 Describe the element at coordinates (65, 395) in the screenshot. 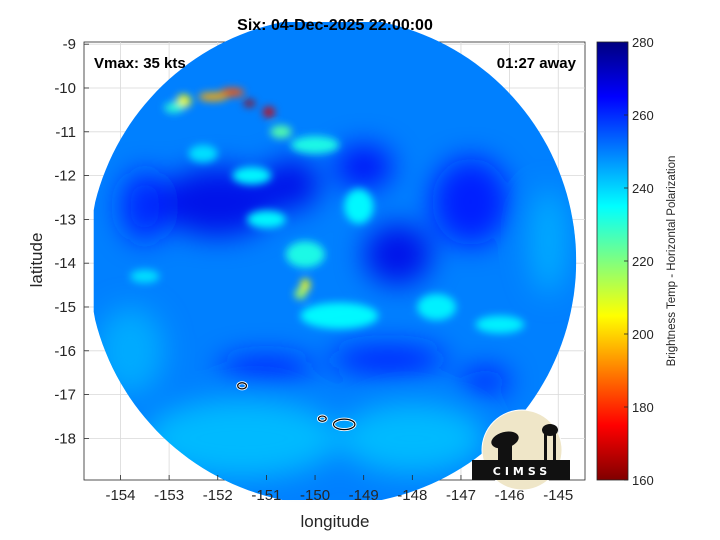

I see `y-tick-label: -17` at that location.